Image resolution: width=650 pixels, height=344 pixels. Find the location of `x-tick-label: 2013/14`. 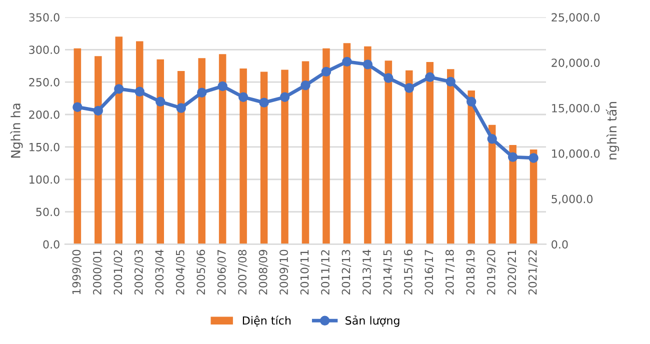

x-tick-label: 2013/14 is located at coordinates (367, 272).